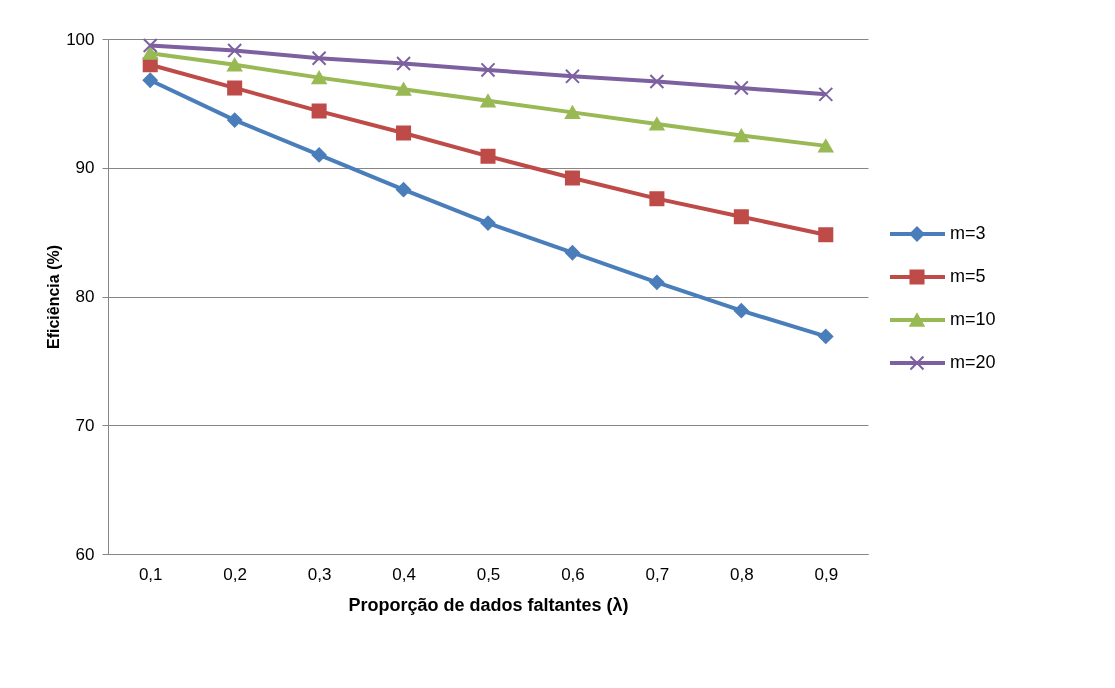 The height and width of the screenshot is (688, 1115). Describe the element at coordinates (488, 574) in the screenshot. I see `x-tick-label: 0,5` at that location.